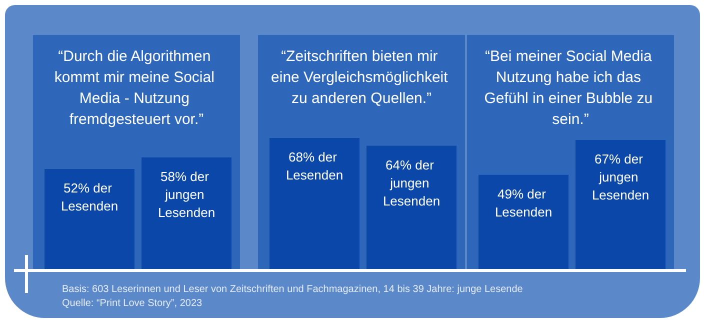  Describe the element at coordinates (411, 182) in the screenshot. I see `data-label: 64% der jungen Lesenden` at that location.